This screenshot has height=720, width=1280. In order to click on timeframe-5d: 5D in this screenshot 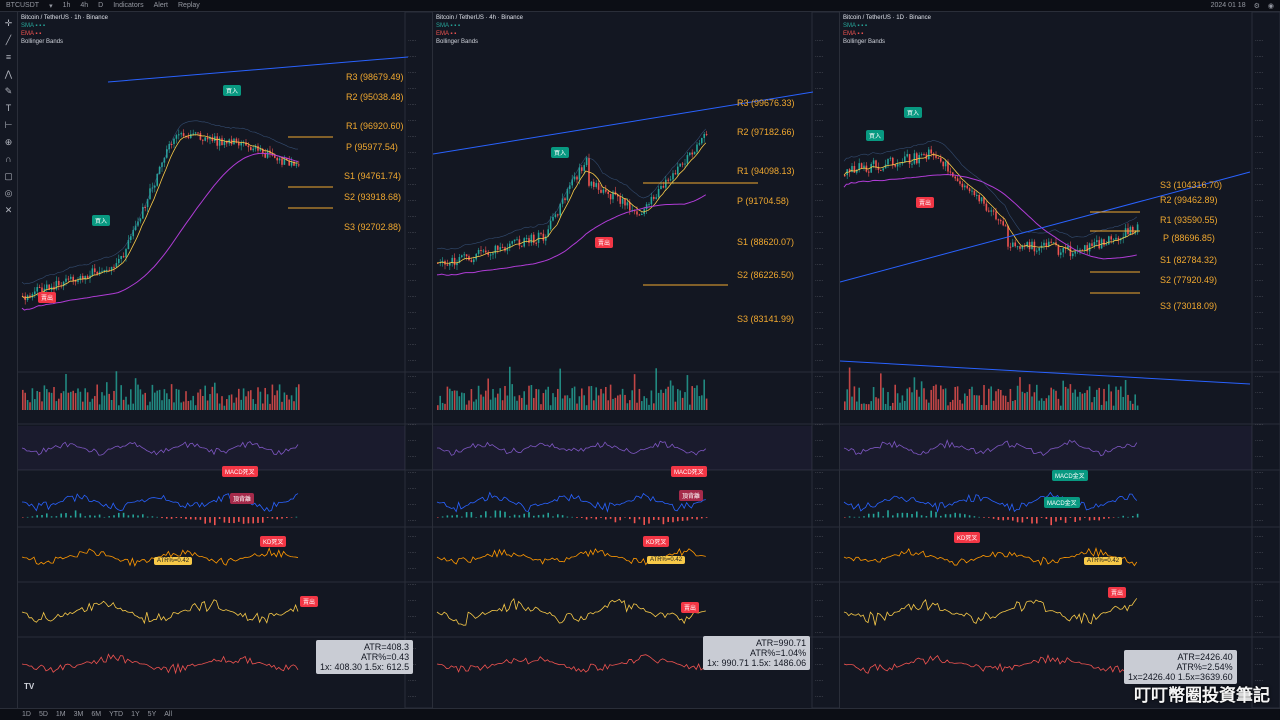, I will do `click(43, 714)`.